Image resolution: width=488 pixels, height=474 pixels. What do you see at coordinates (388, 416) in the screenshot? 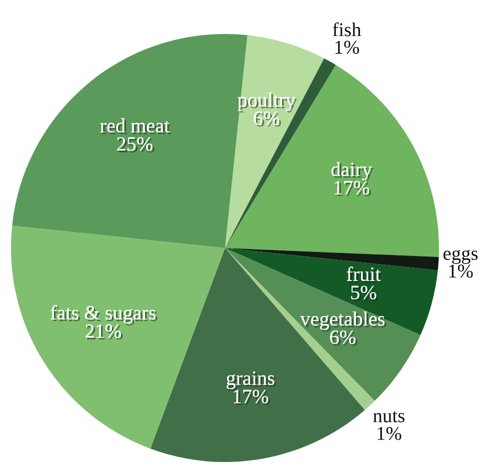
I see `slice-label: nuts` at bounding box center [388, 416].